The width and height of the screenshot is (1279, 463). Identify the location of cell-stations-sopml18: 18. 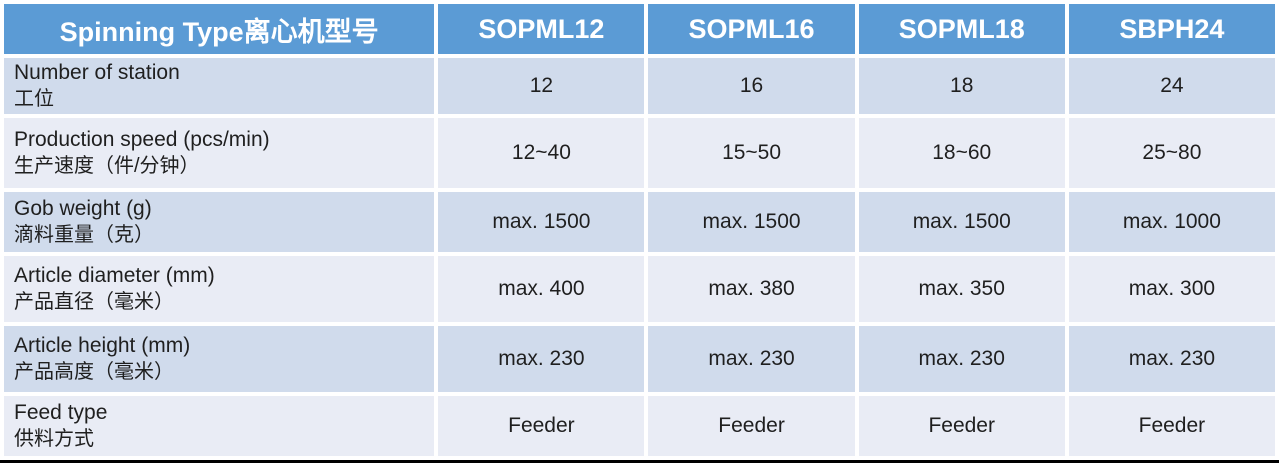
(961, 86).